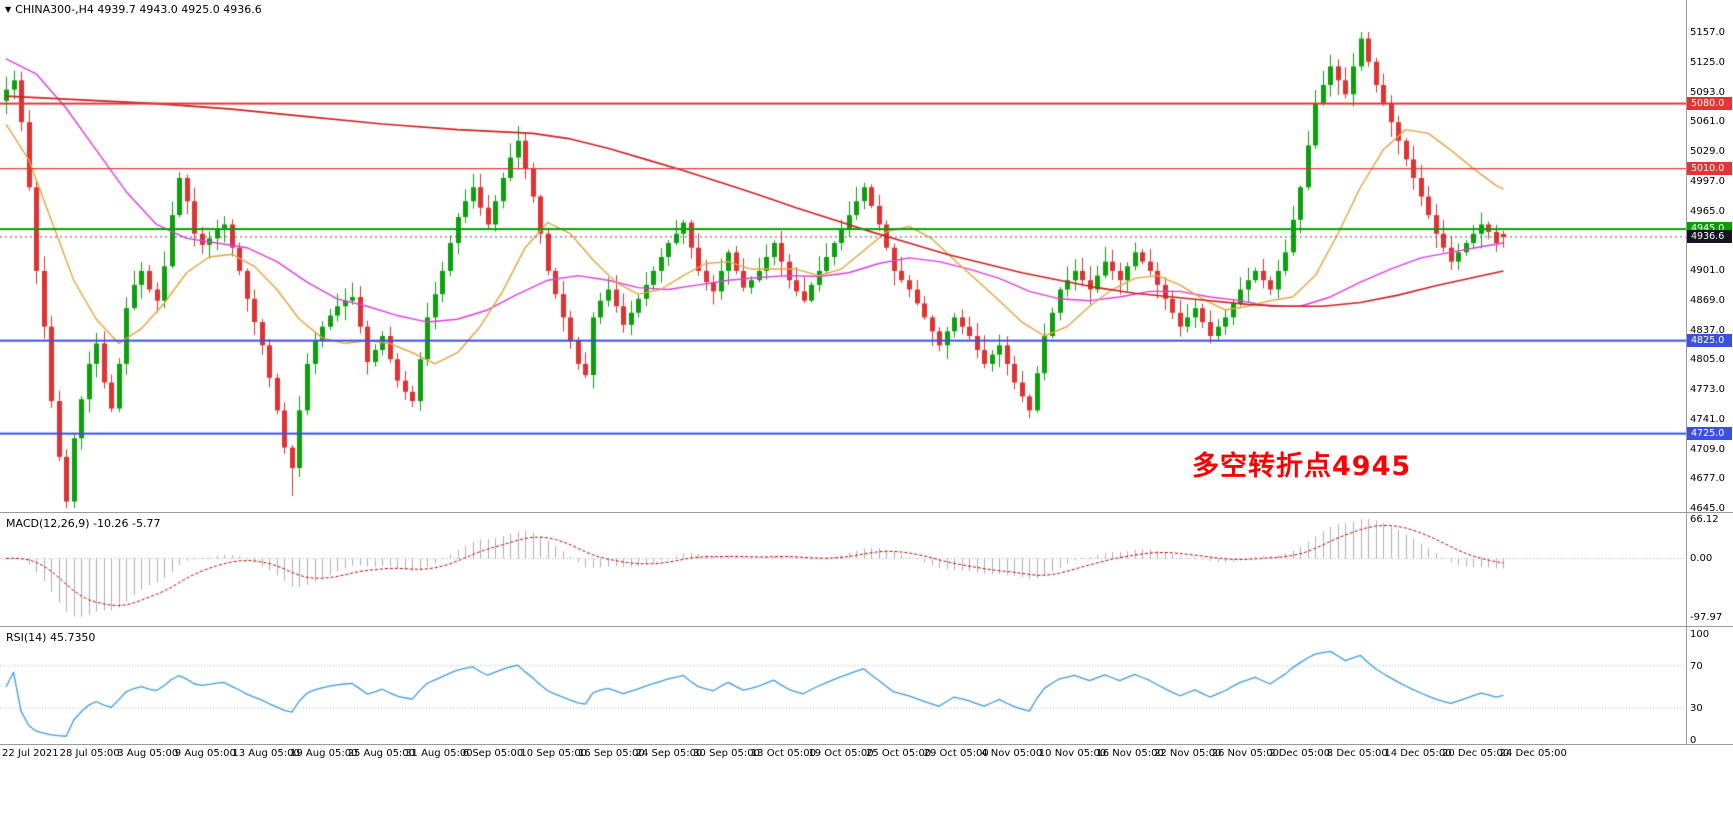 This screenshot has height=839, width=1733. What do you see at coordinates (1707, 181) in the screenshot?
I see `price-tick-label: 4997.0` at bounding box center [1707, 181].